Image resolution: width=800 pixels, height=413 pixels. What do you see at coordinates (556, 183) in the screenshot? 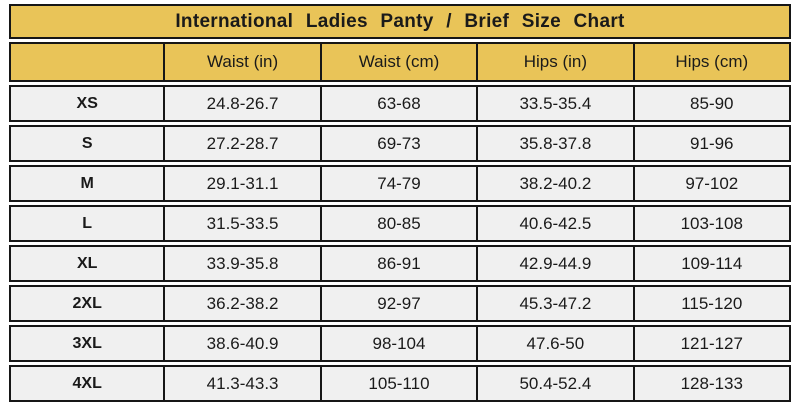
I see `measurement-cell-hips_in: 38.2-40.2` at bounding box center [556, 183].